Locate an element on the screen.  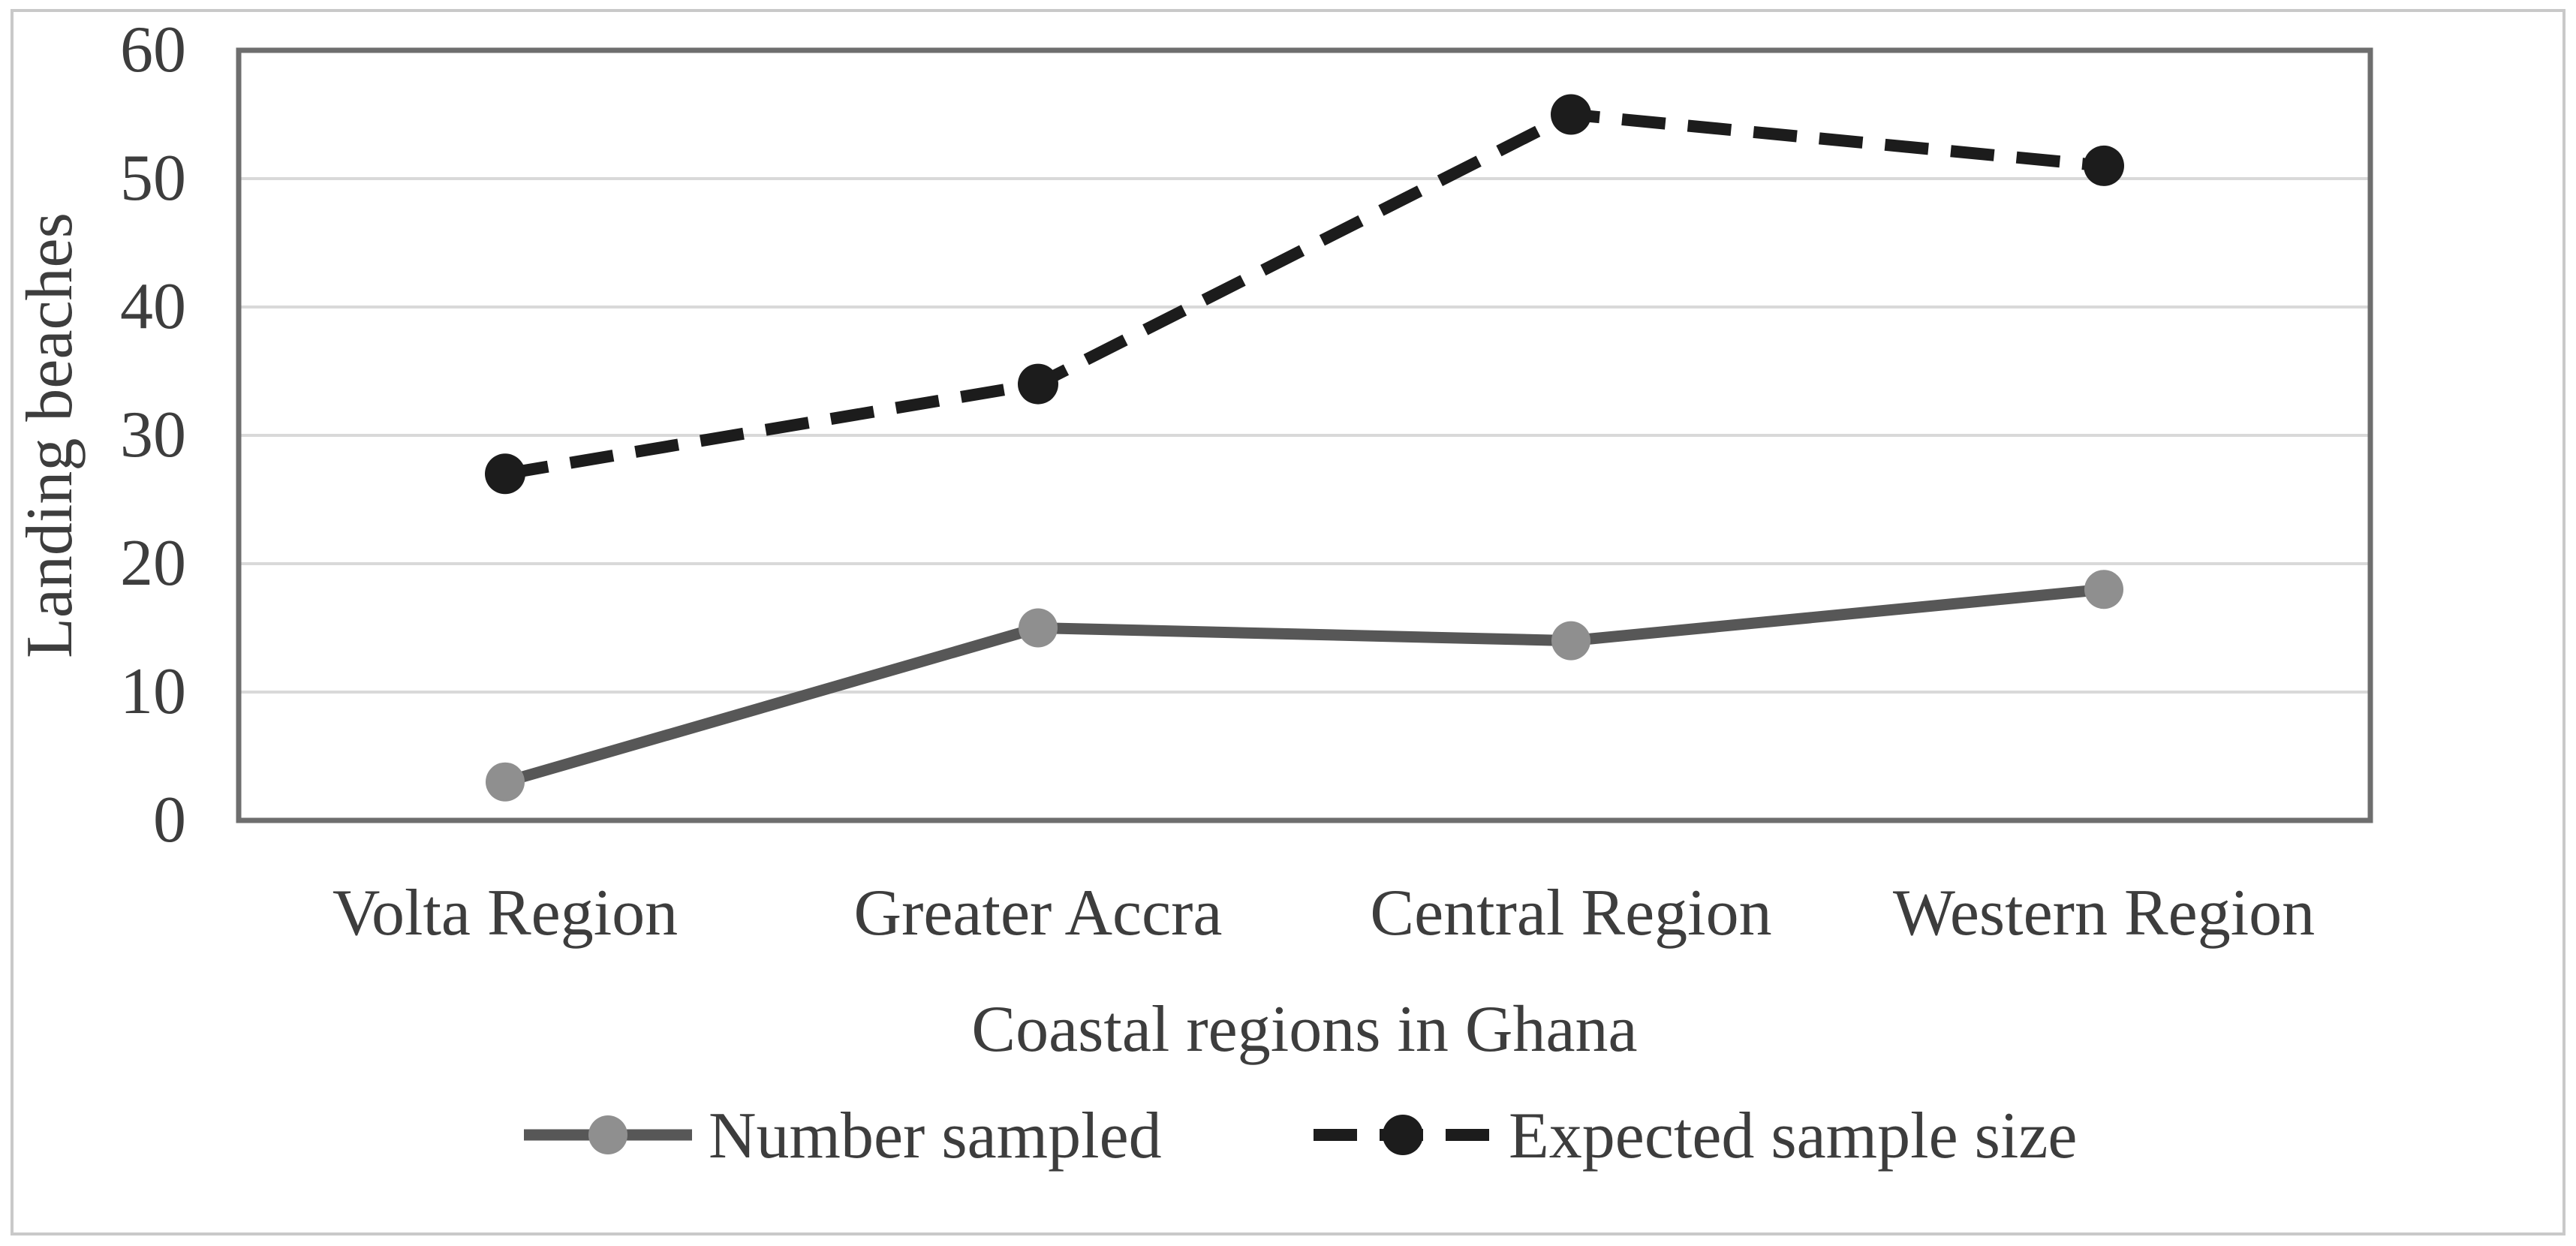
y-tick-label: 10 is located at coordinates (153, 691).